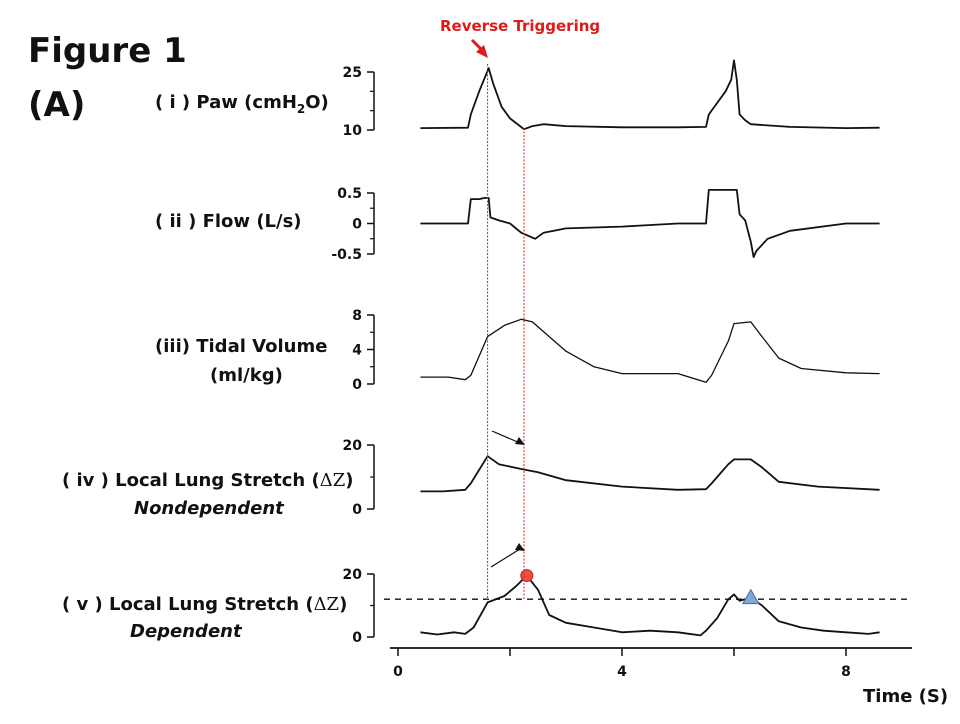  What do you see at coordinates (107, 51) in the screenshot?
I see `figure-title: Figure 1` at bounding box center [107, 51].